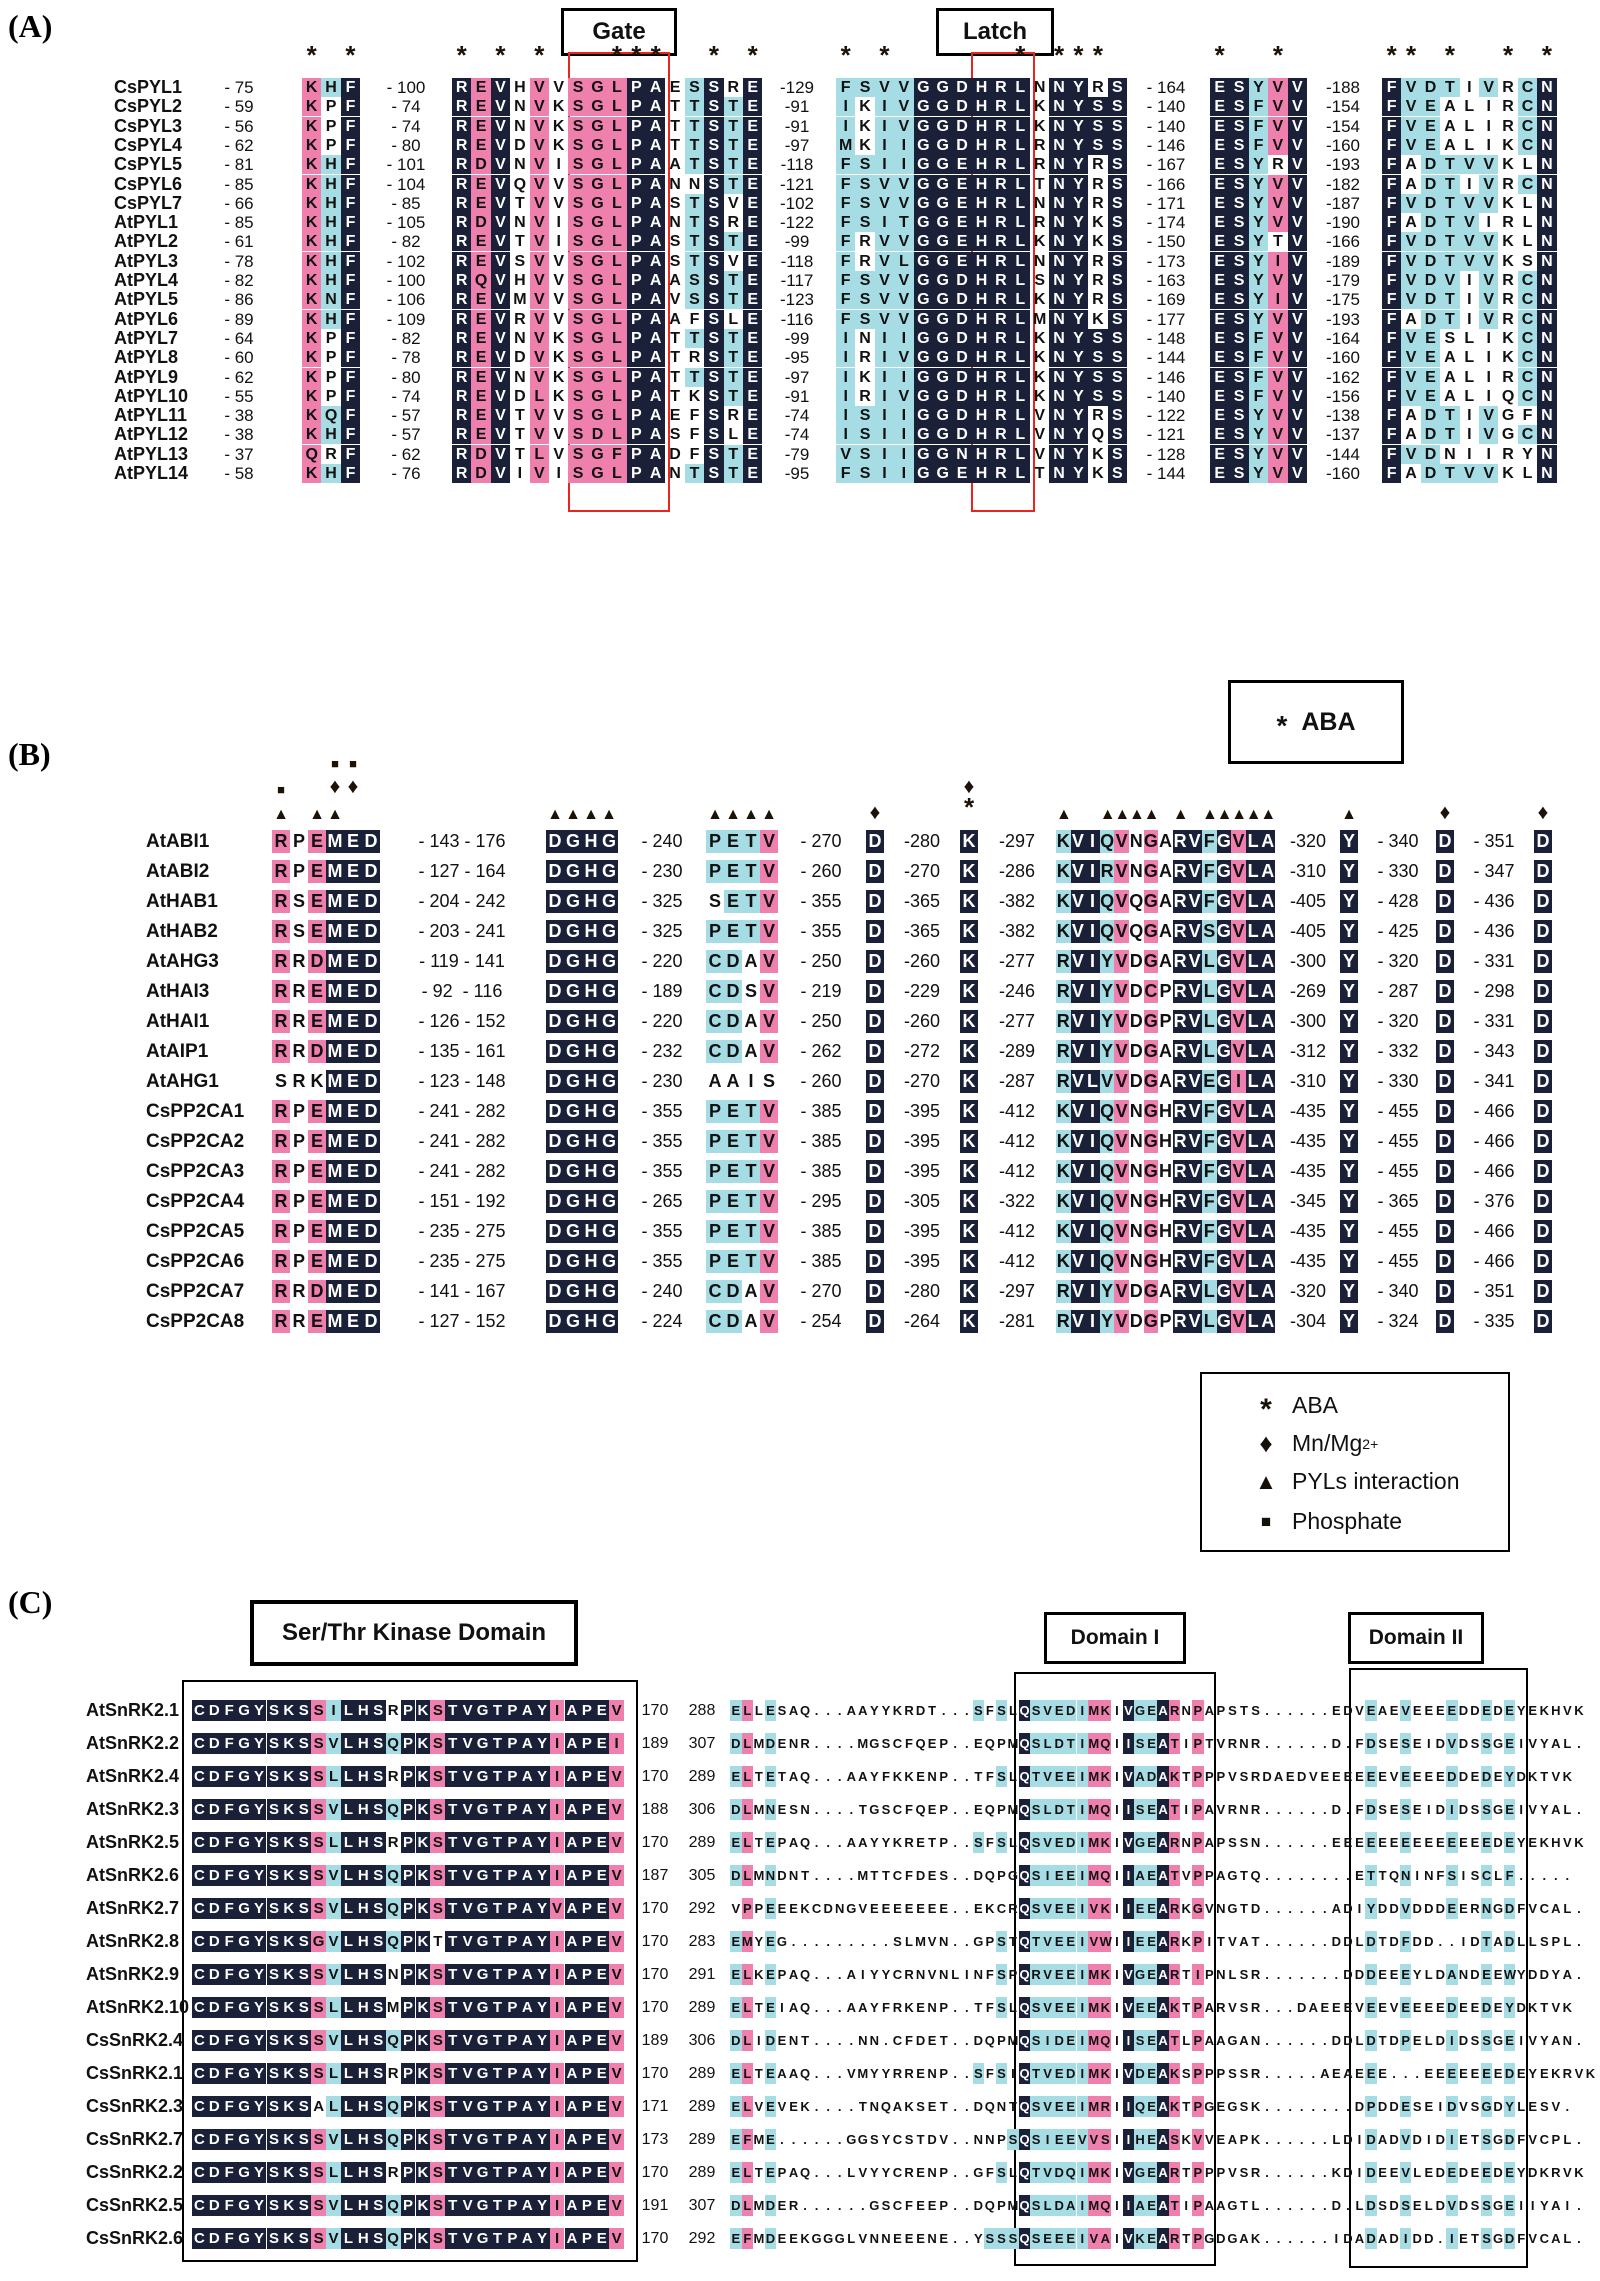  What do you see at coordinates (406, 280) in the screenshot?
I see `residue-number: - 100` at bounding box center [406, 280].